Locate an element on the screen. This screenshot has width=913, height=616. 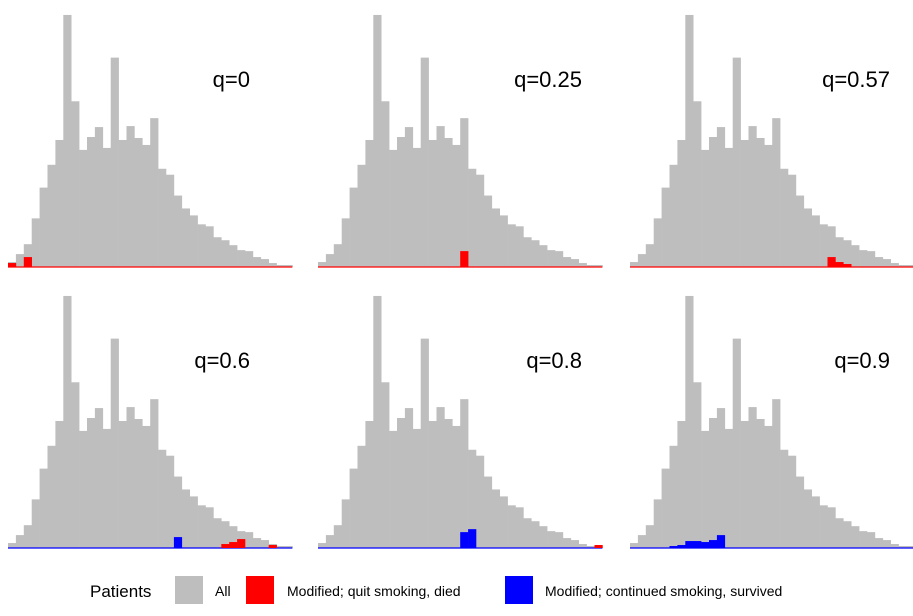
panel-4-label: q=0.6 is located at coordinates (222, 360).